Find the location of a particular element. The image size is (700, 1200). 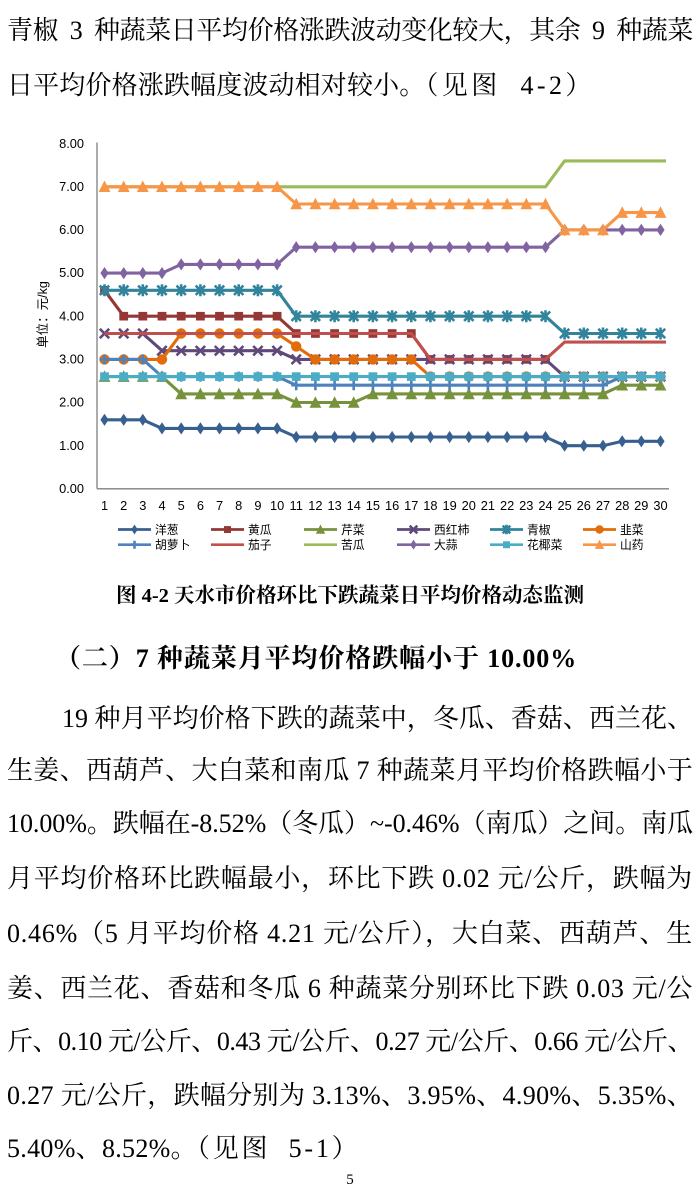

svg-text: 8.00 is located at coordinates (71, 143).